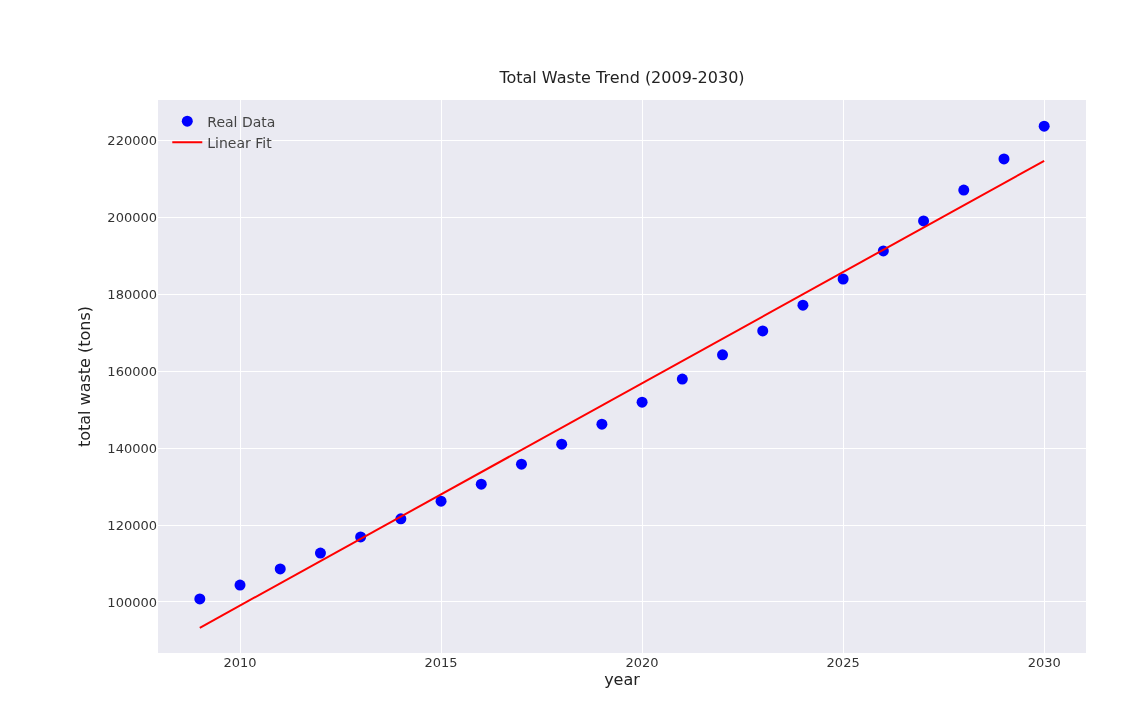 Image resolution: width=1124 pixels, height=726 pixels. Describe the element at coordinates (241, 121) in the screenshot. I see `legend-label: Real Data` at that location.